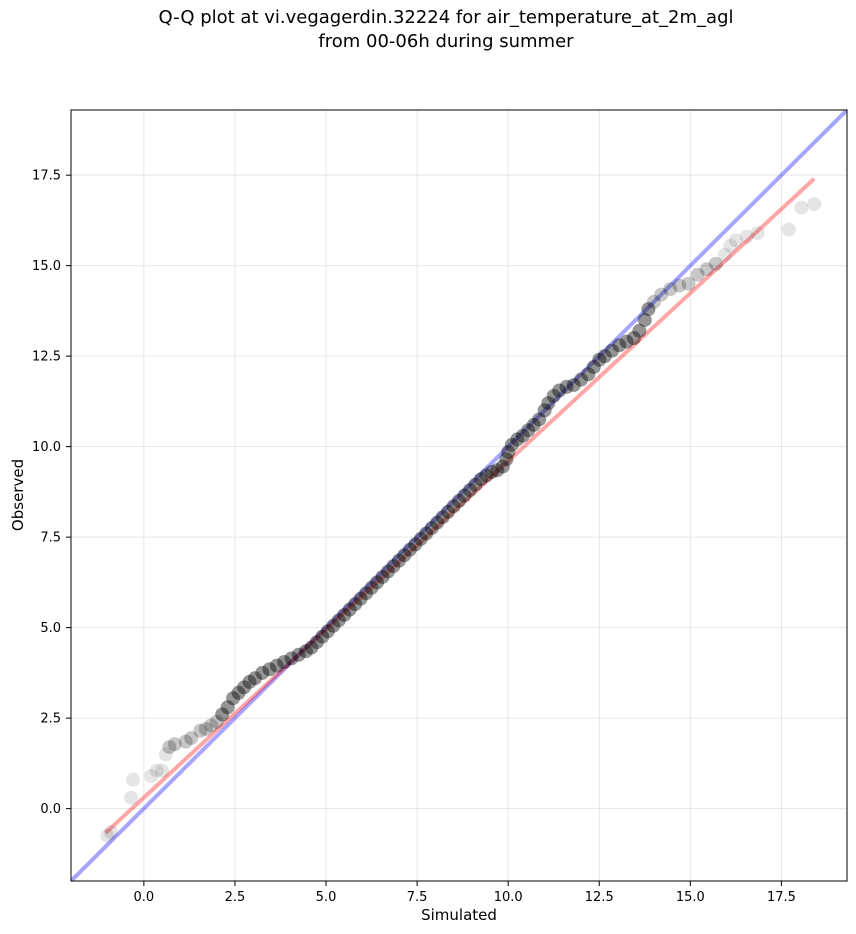 The width and height of the screenshot is (856, 934). What do you see at coordinates (326, 897) in the screenshot?
I see `x-tick-label: 5.0` at bounding box center [326, 897].